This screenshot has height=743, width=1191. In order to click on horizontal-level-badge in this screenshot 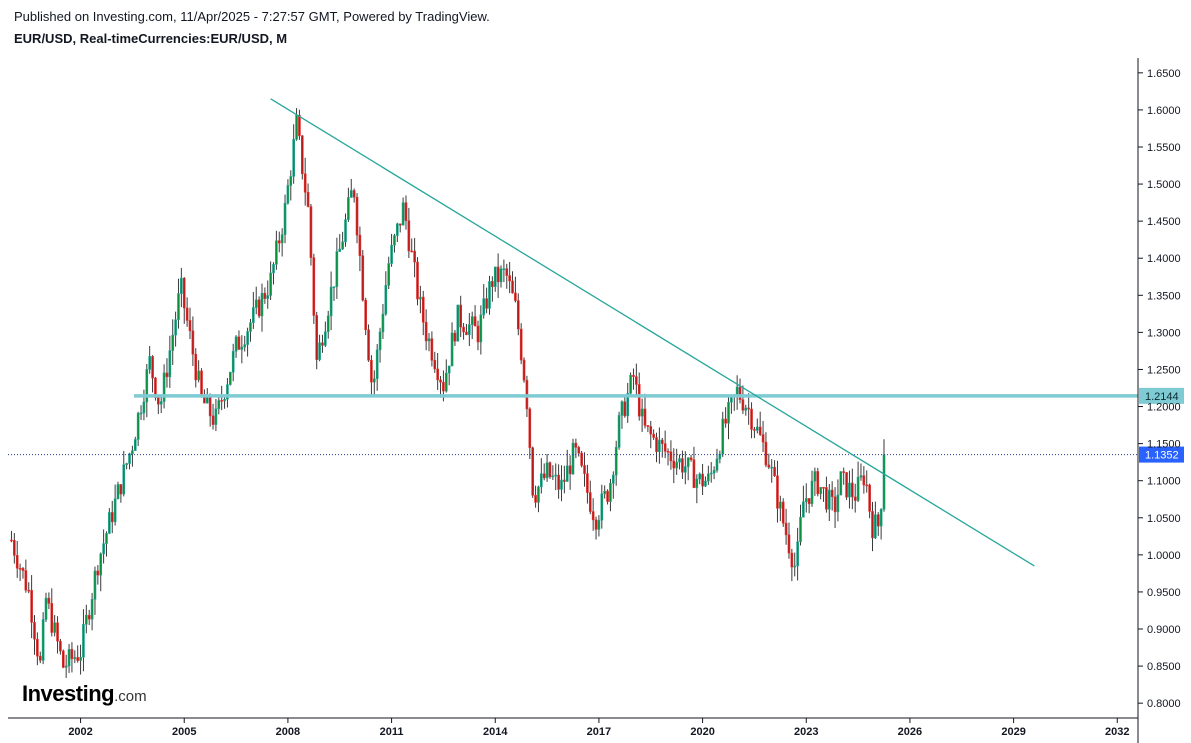, I will do `click(1161, 395)`.